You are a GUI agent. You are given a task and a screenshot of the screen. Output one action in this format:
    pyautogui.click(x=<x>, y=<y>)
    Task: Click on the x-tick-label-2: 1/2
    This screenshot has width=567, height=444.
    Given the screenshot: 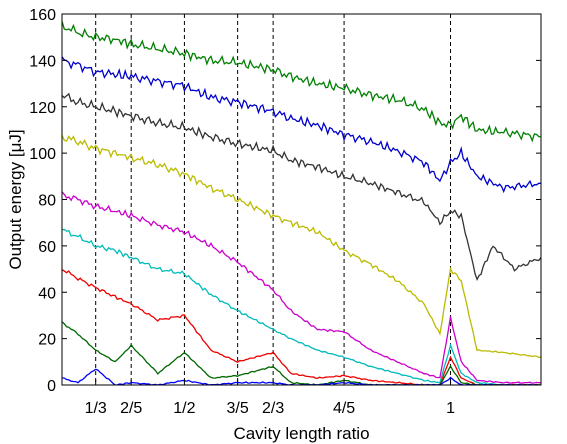 What is the action you would take?
    pyautogui.click(x=184, y=408)
    